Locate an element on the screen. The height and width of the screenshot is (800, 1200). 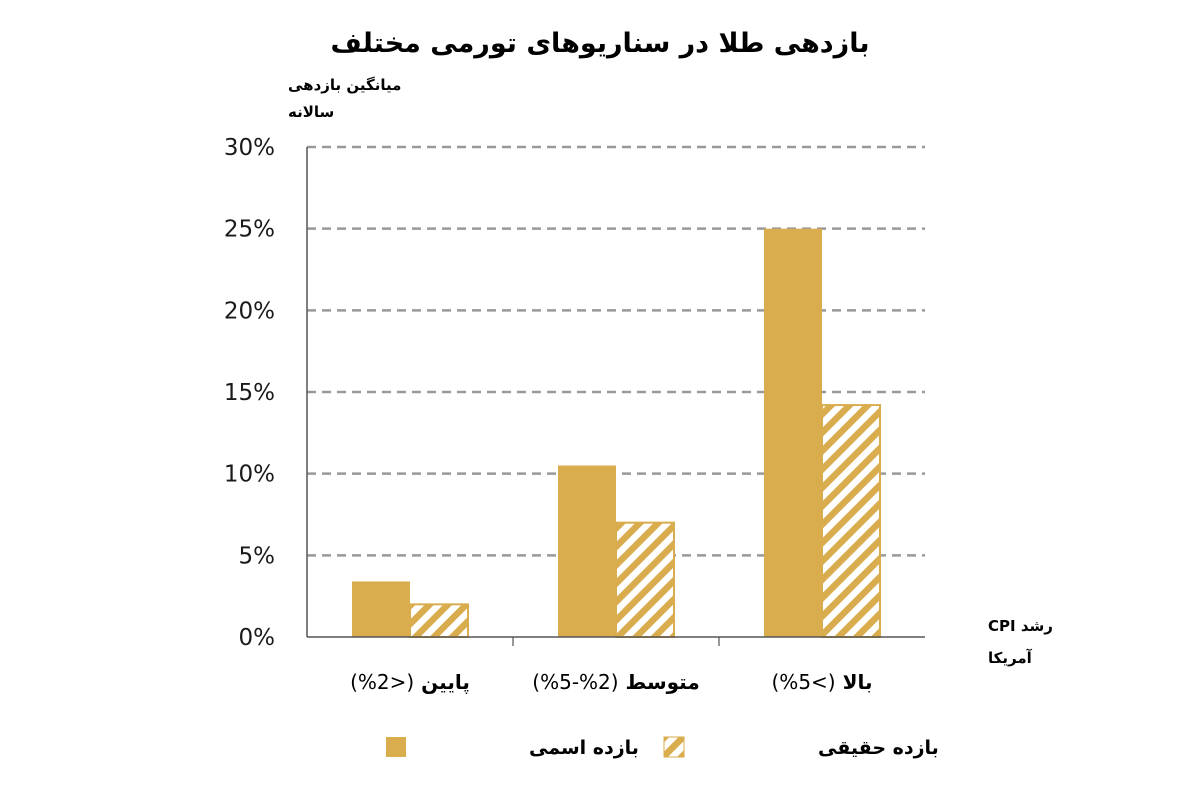
category-range: (<2%) is located at coordinates (382, 682).